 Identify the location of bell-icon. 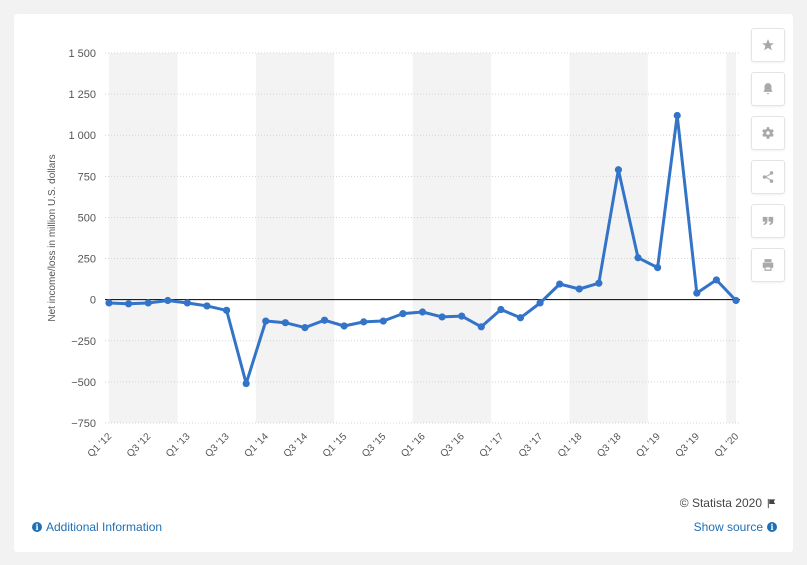
(768, 89).